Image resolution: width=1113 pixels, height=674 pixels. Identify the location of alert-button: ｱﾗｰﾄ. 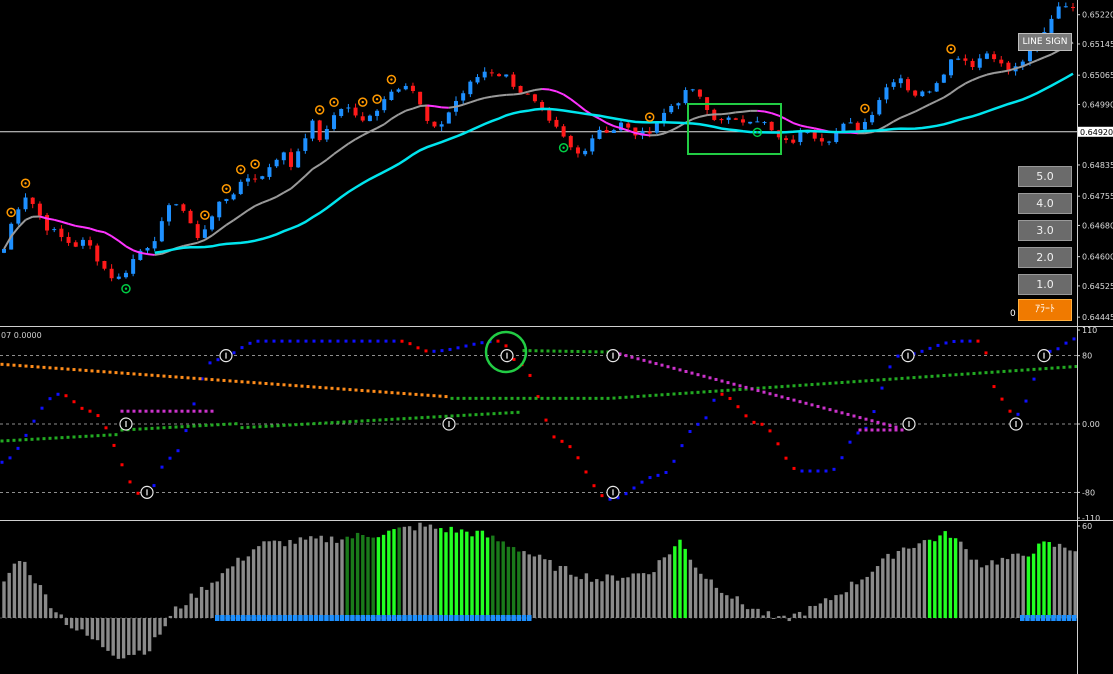
(1045, 310).